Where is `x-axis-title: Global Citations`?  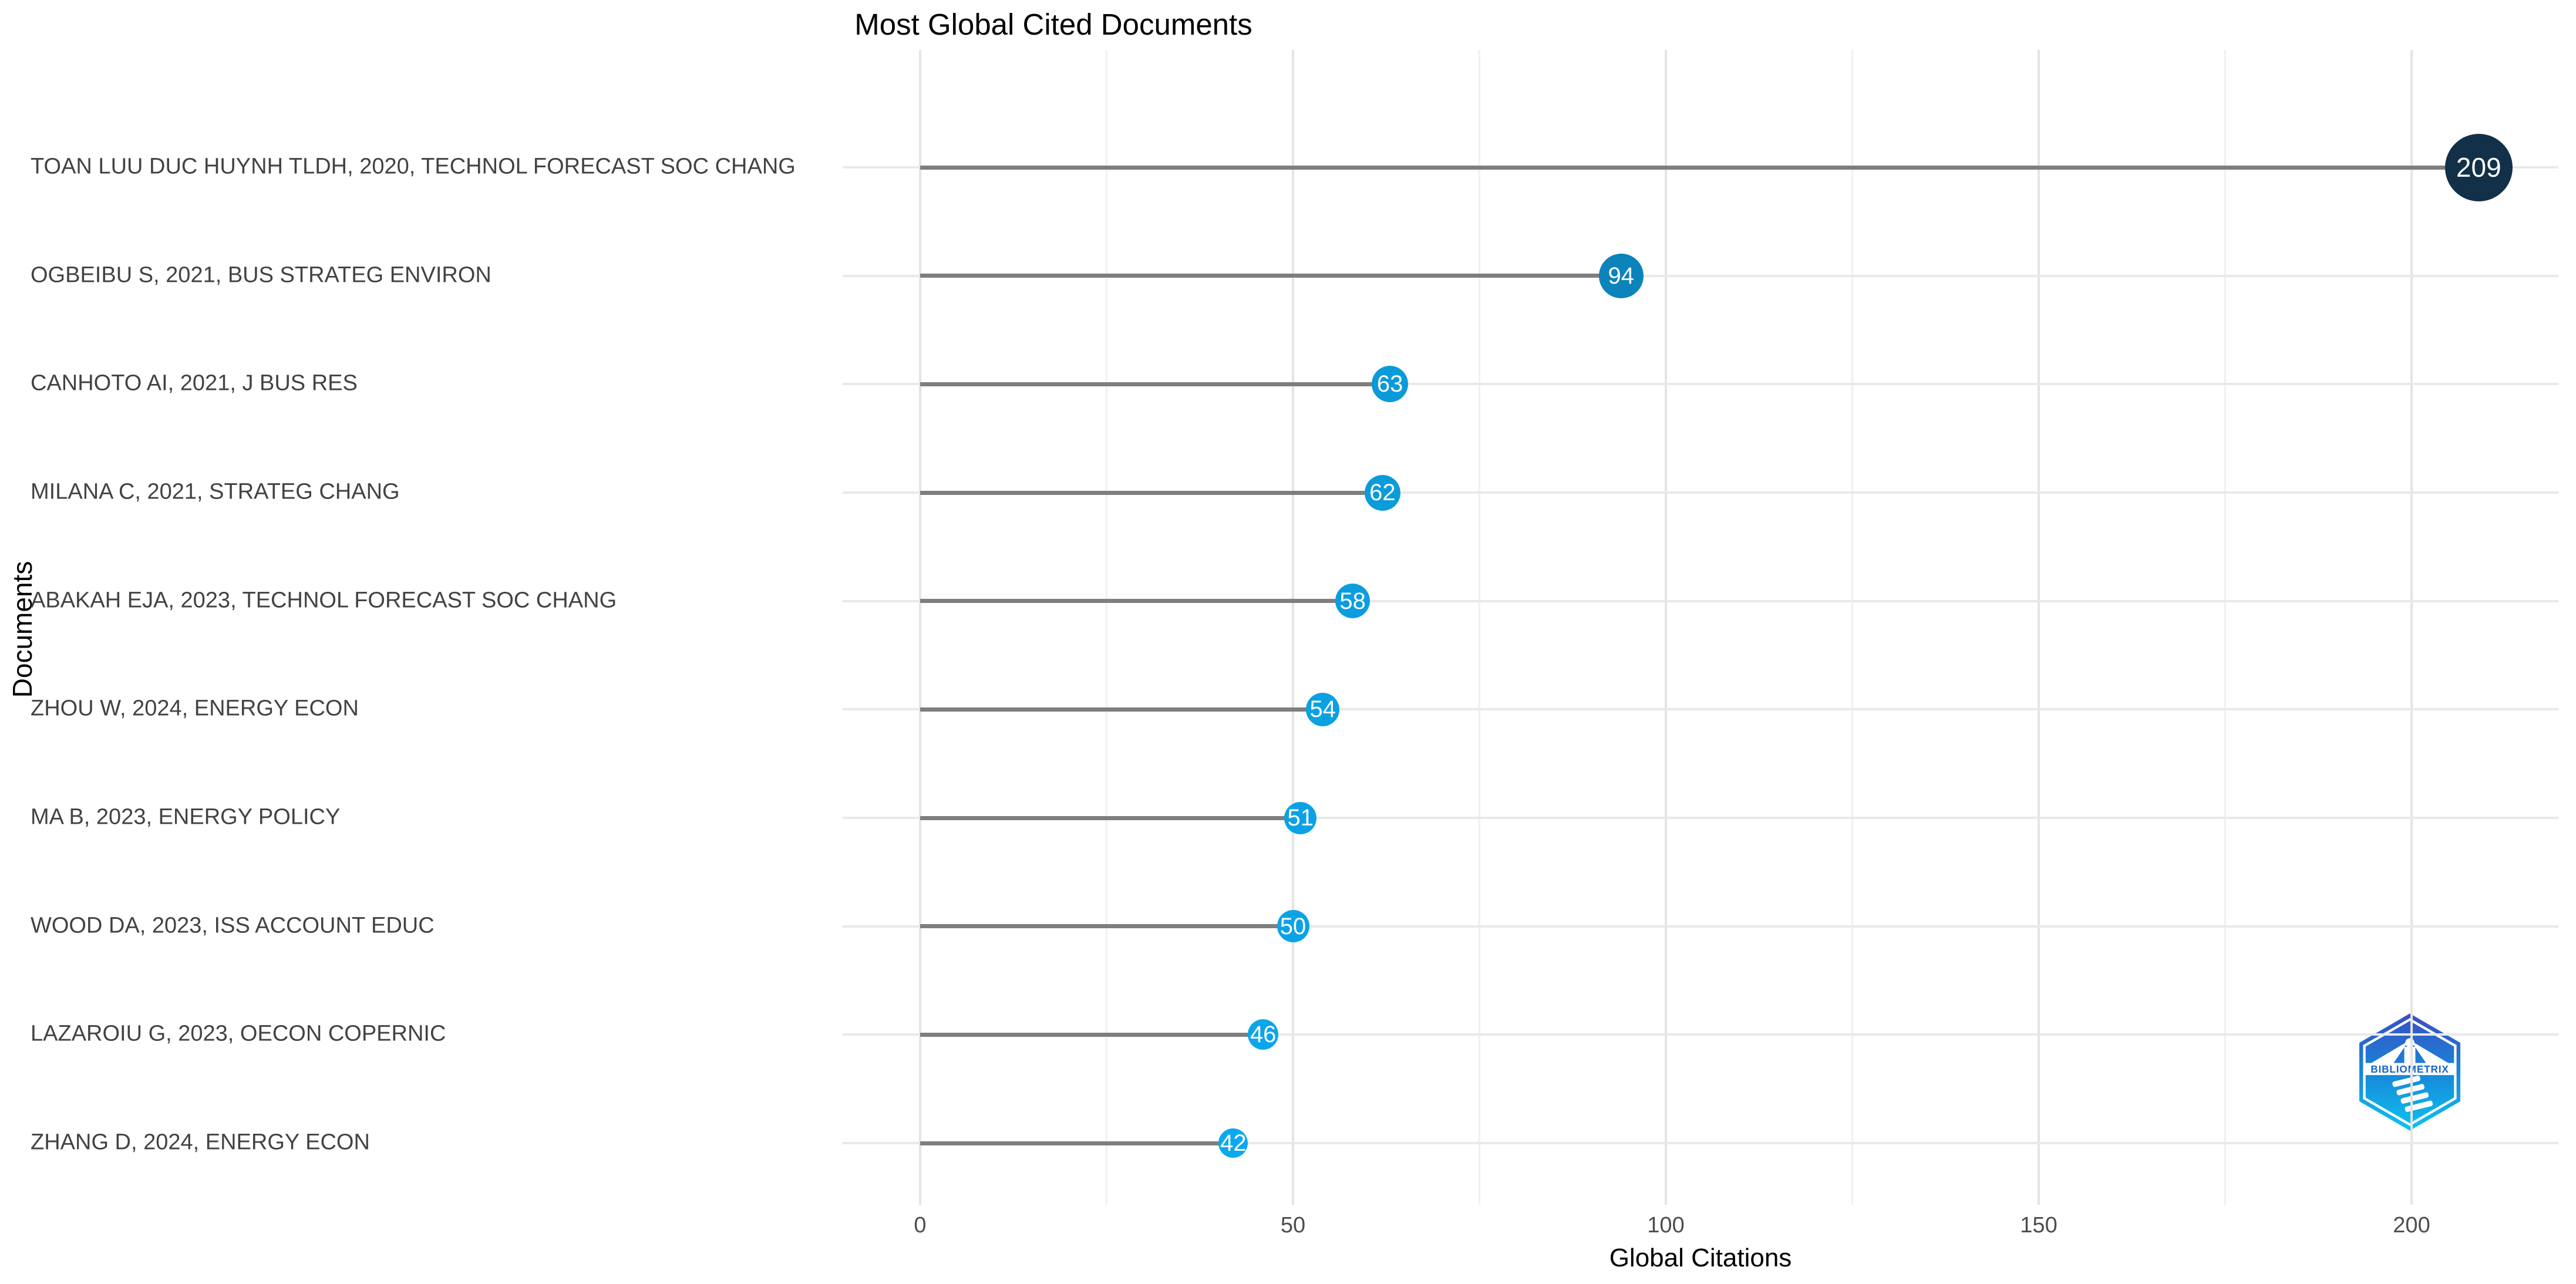 x-axis-title: Global Citations is located at coordinates (1700, 1258).